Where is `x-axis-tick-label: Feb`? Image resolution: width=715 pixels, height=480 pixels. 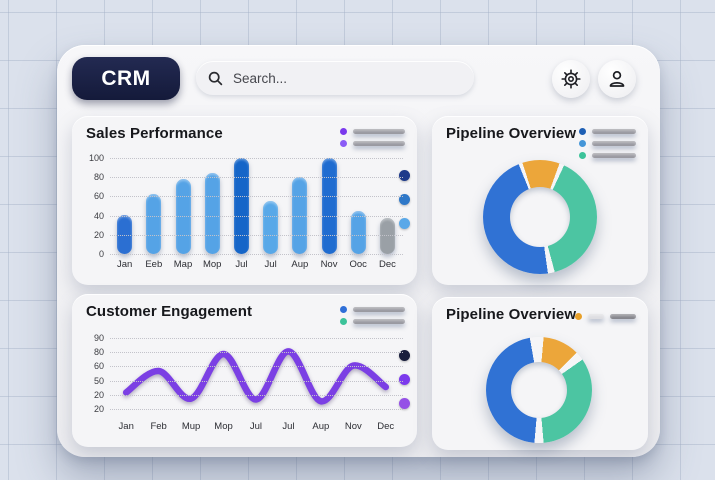 x-axis-tick-label: Feb is located at coordinates (158, 426).